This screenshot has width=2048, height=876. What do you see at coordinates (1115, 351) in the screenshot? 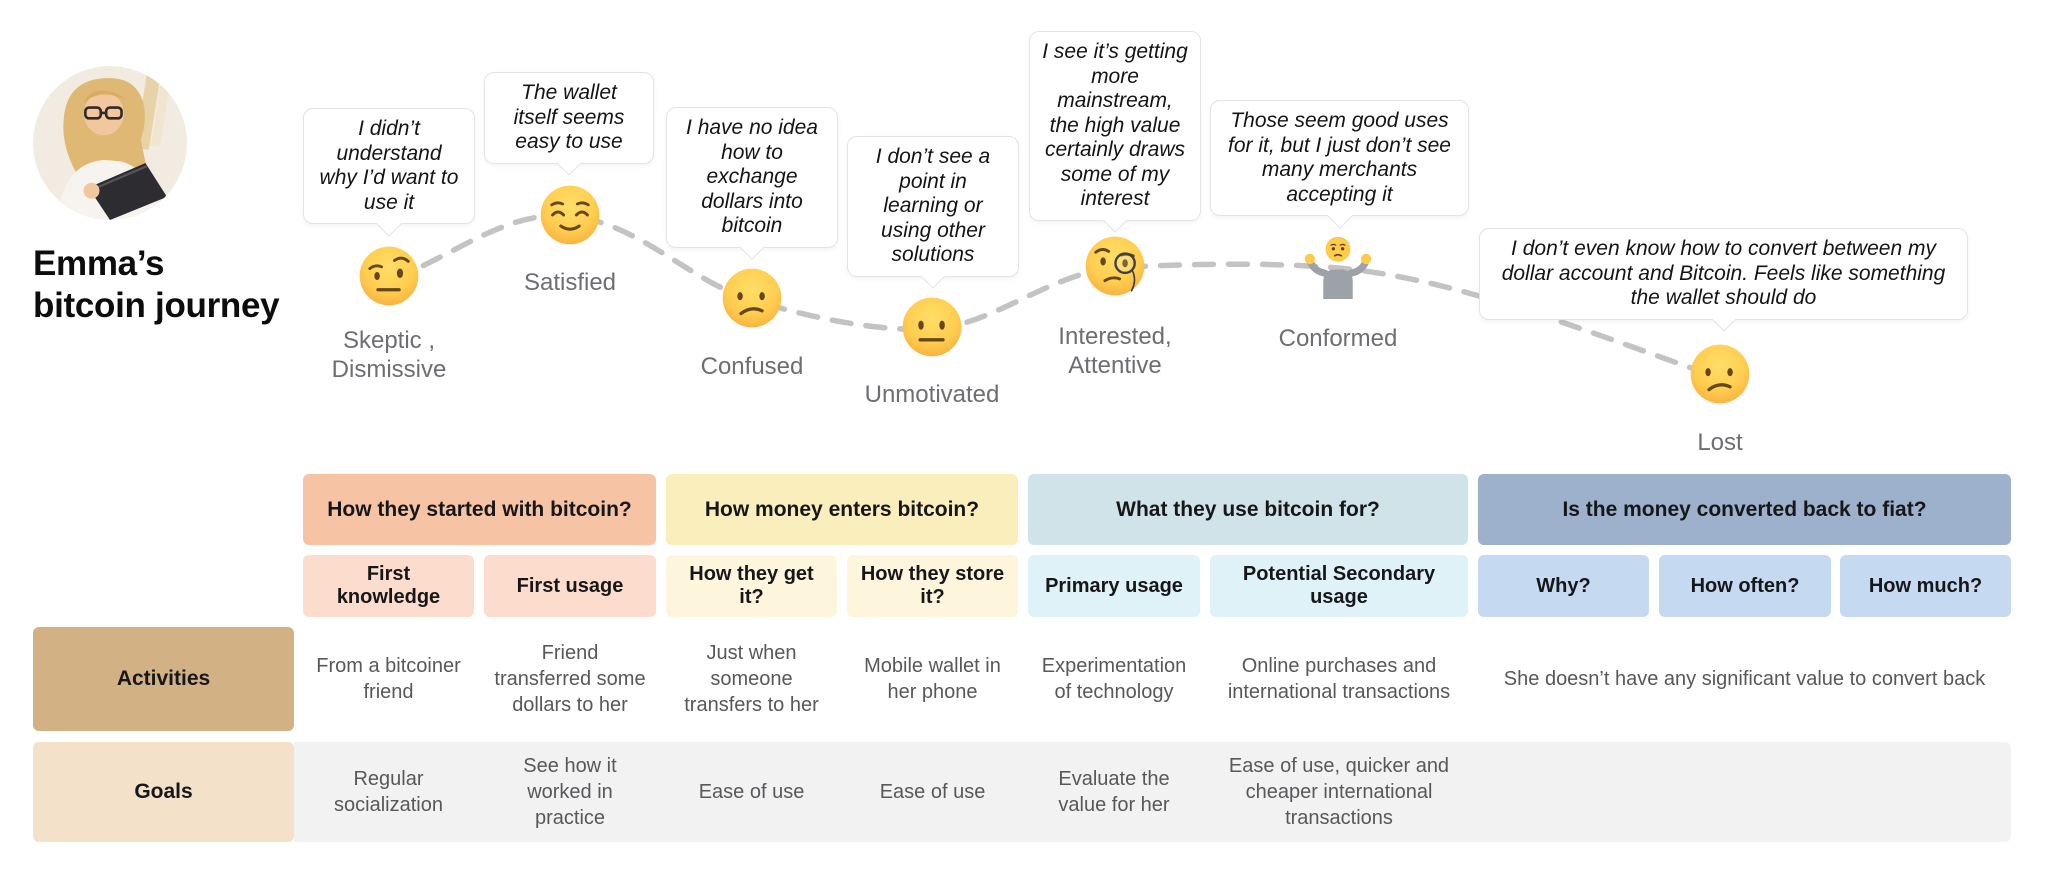
I see `stage-label: Interested, Attentive` at bounding box center [1115, 351].